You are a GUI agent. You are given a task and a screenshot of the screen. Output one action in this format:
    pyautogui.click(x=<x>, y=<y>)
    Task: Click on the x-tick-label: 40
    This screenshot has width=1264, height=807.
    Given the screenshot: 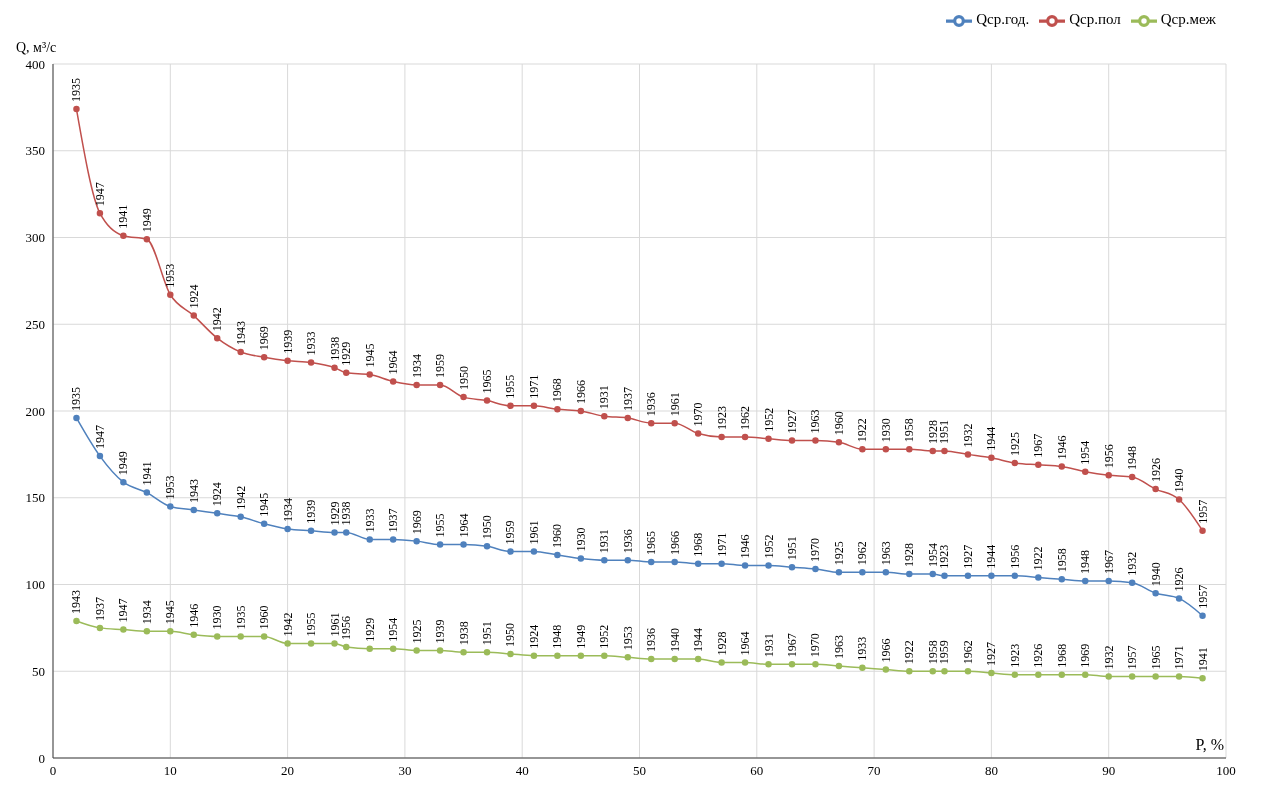 What is the action you would take?
    pyautogui.click(x=522, y=771)
    